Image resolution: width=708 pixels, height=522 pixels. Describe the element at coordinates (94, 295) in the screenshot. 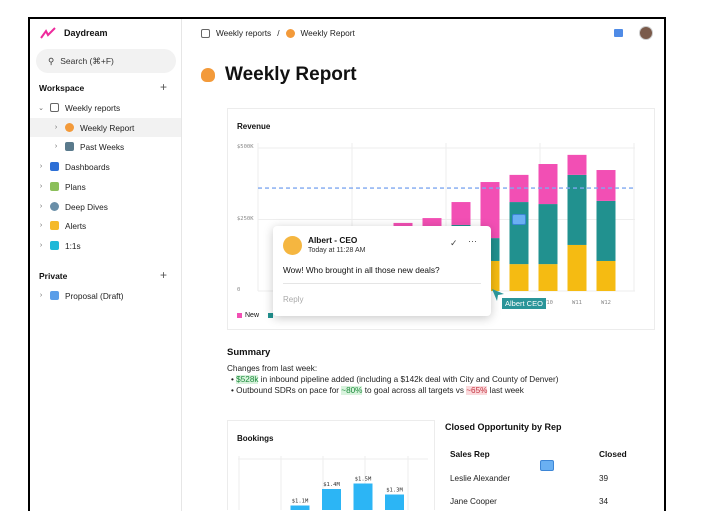

I see `item-label: Proposal (Draft)` at that location.